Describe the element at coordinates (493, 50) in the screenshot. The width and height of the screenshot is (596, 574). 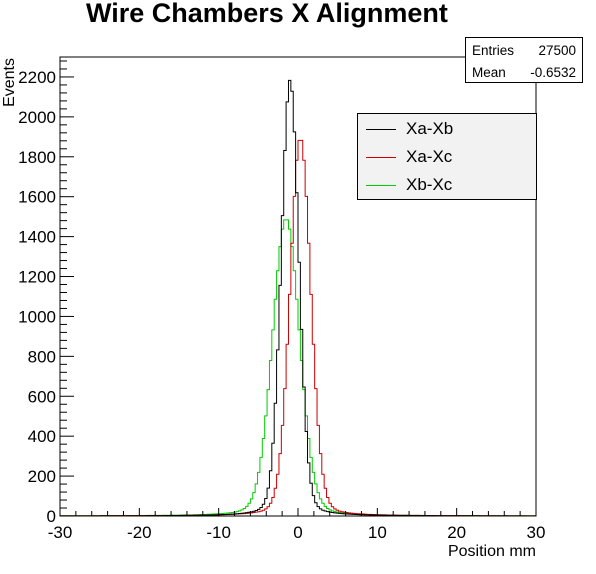
I see `stats-entries-label: Entries` at that location.